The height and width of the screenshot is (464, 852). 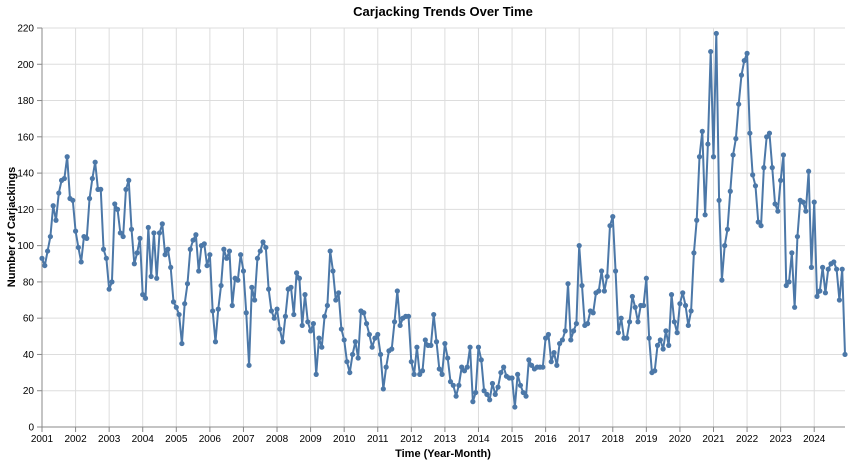 I want to click on x-tick-label: 2001, so click(x=42, y=439).